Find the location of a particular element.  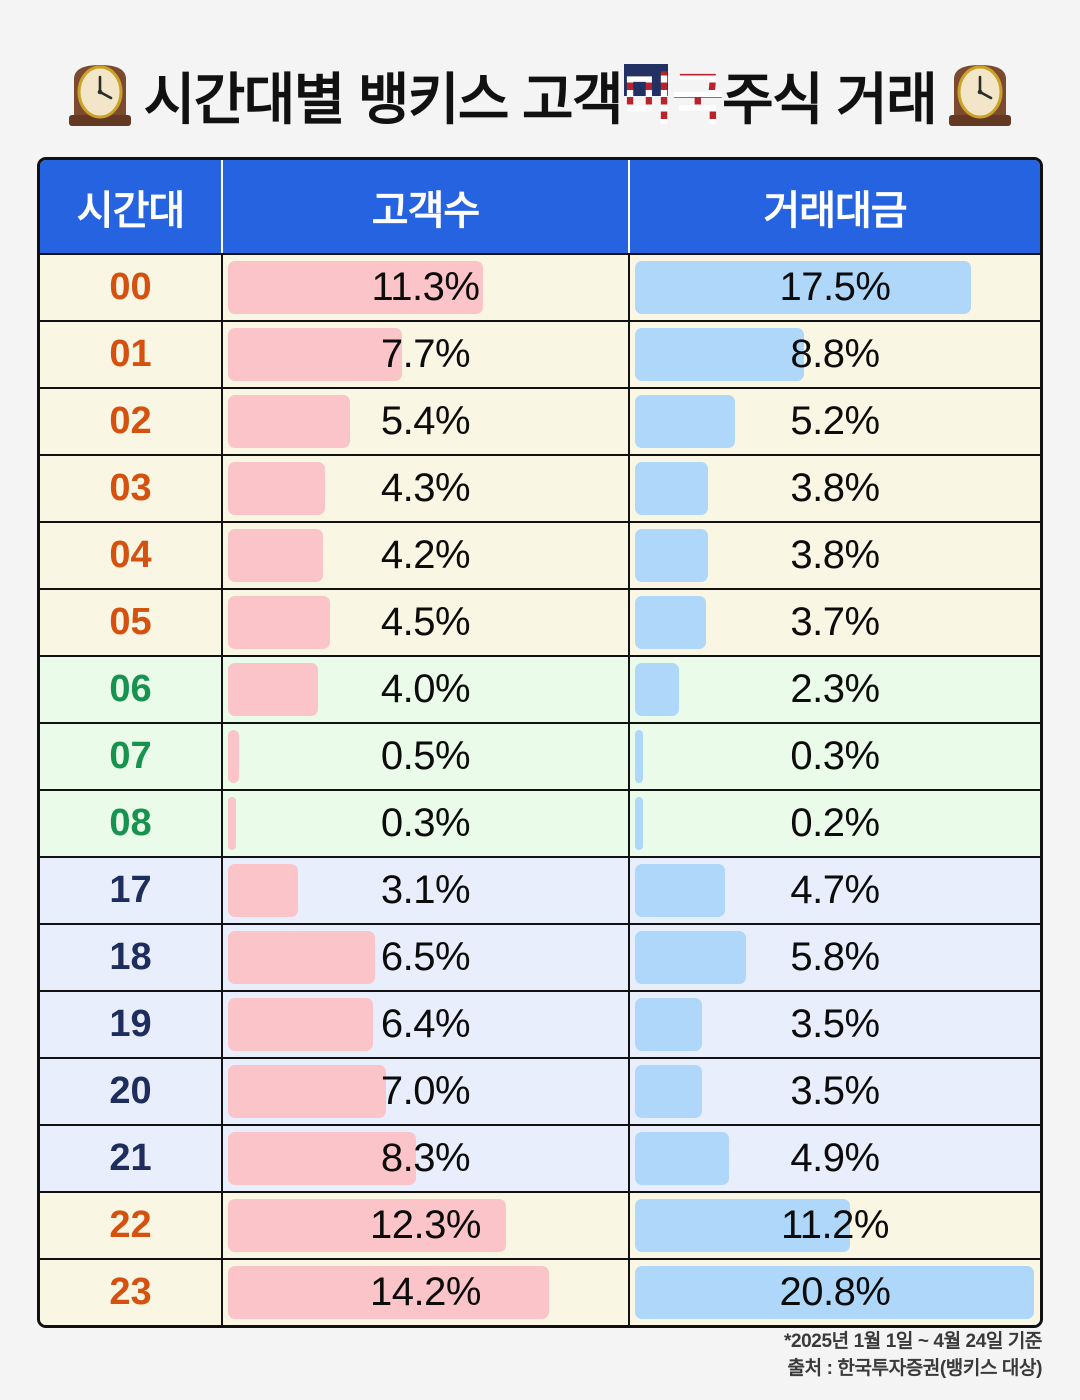

customers-bar-cell: 8.3% is located at coordinates (426, 1158).